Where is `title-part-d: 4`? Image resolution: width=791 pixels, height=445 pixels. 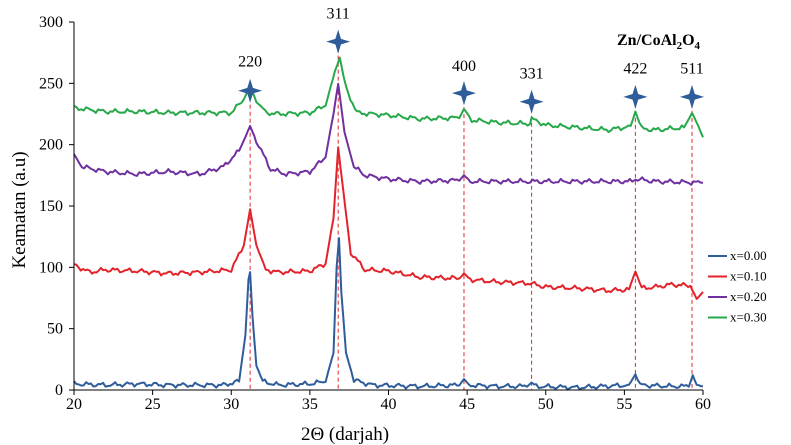 title-part-d: 4 is located at coordinates (698, 46).